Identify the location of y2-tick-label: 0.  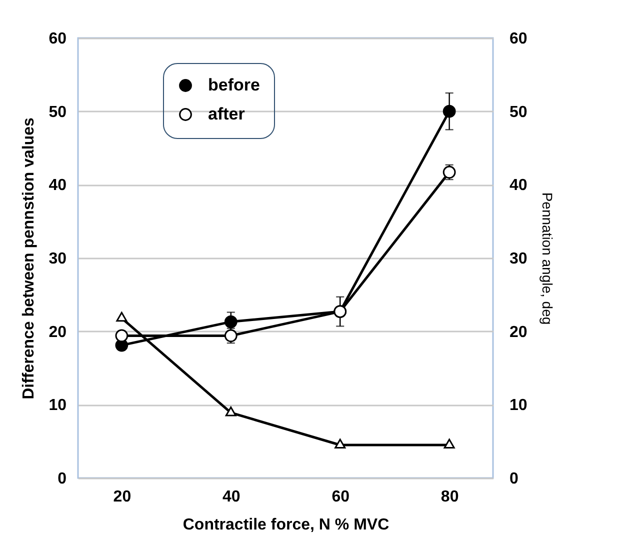
(514, 479).